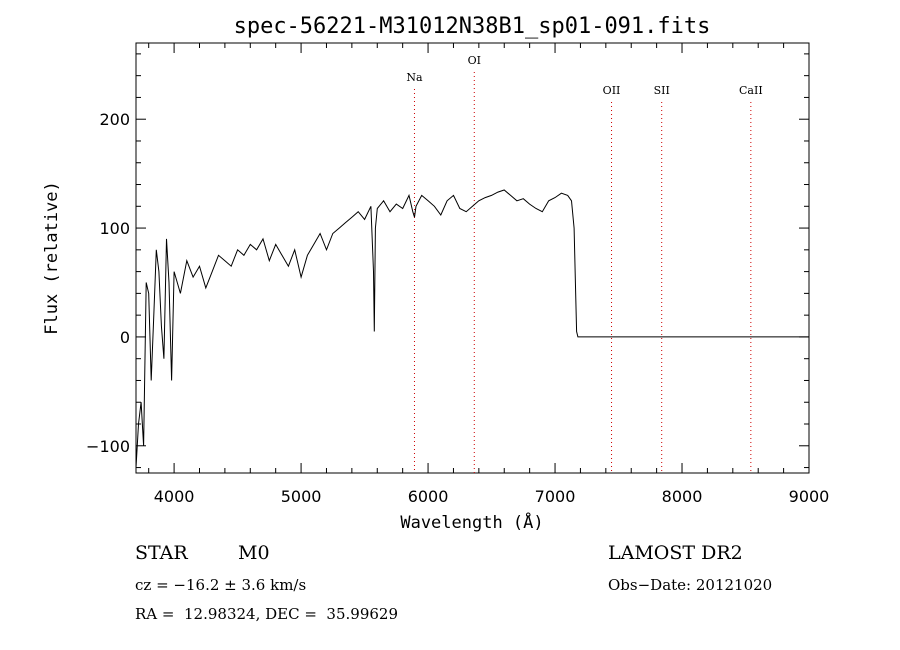 This screenshot has width=900, height=650. Describe the element at coordinates (471, 522) in the screenshot. I see `x-axis-label: Wavelength (Å)` at that location.